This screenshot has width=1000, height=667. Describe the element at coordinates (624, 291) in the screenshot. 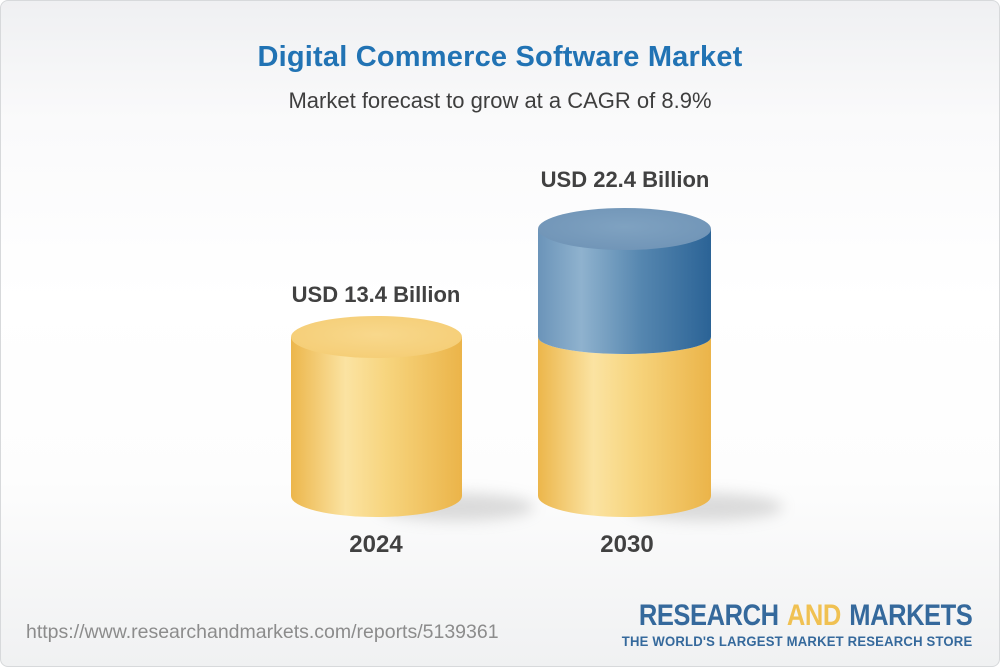

I see `bar-2030-growth-segment` at that location.